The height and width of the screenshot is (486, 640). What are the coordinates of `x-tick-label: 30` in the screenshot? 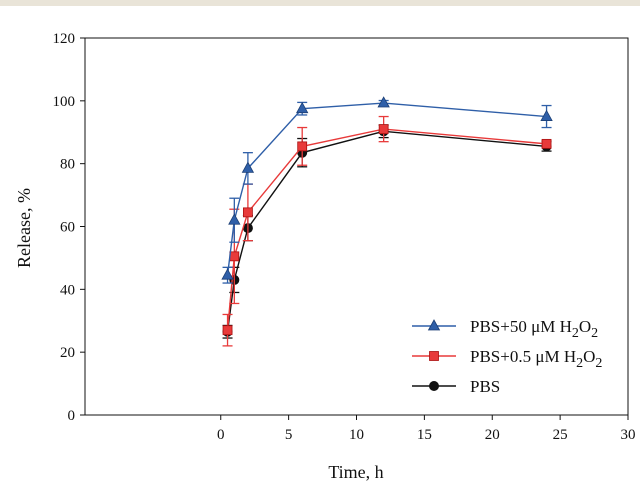 It's located at (628, 435).